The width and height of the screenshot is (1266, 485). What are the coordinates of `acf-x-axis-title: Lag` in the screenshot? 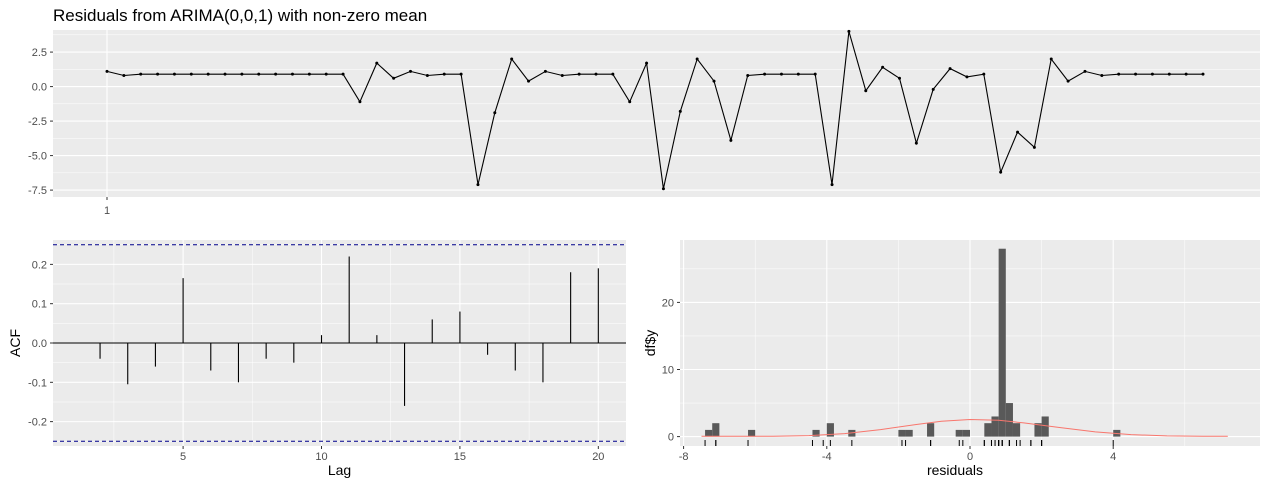 It's located at (339, 470).